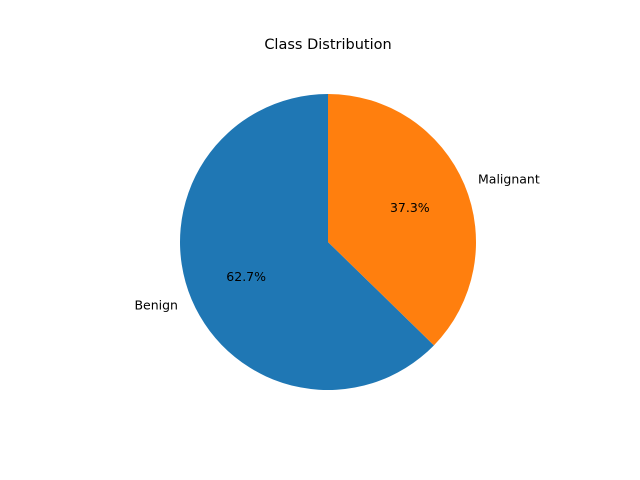  What do you see at coordinates (509, 178) in the screenshot?
I see `slice-label-malignant: Malignant` at bounding box center [509, 178].